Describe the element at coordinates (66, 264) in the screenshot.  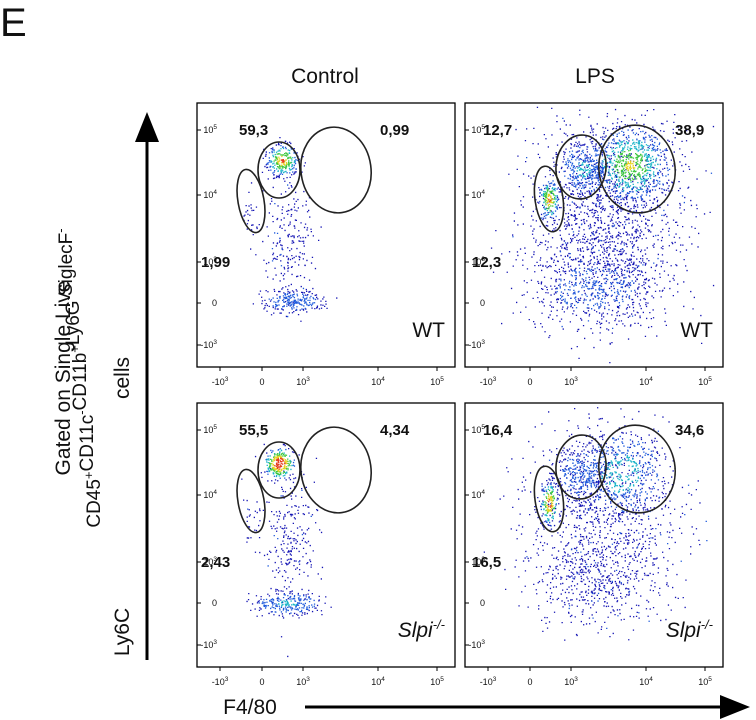
I see `marker-name: SiglecF` at that location.